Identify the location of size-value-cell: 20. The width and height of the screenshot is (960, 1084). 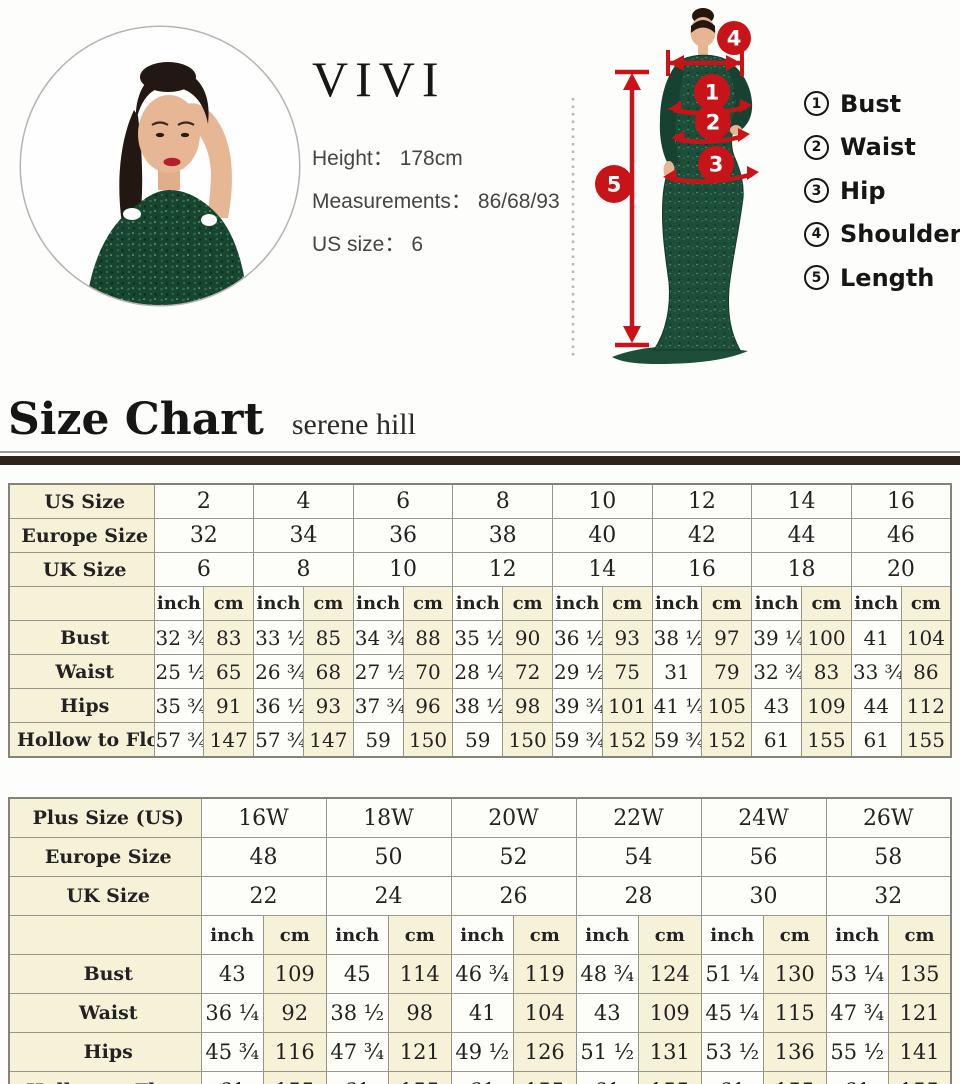
(901, 569).